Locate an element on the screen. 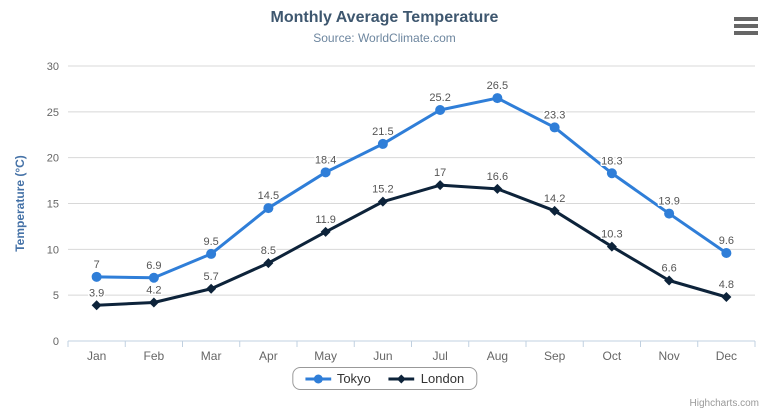 The image size is (769, 416). data-label: 14.2 is located at coordinates (554, 199).